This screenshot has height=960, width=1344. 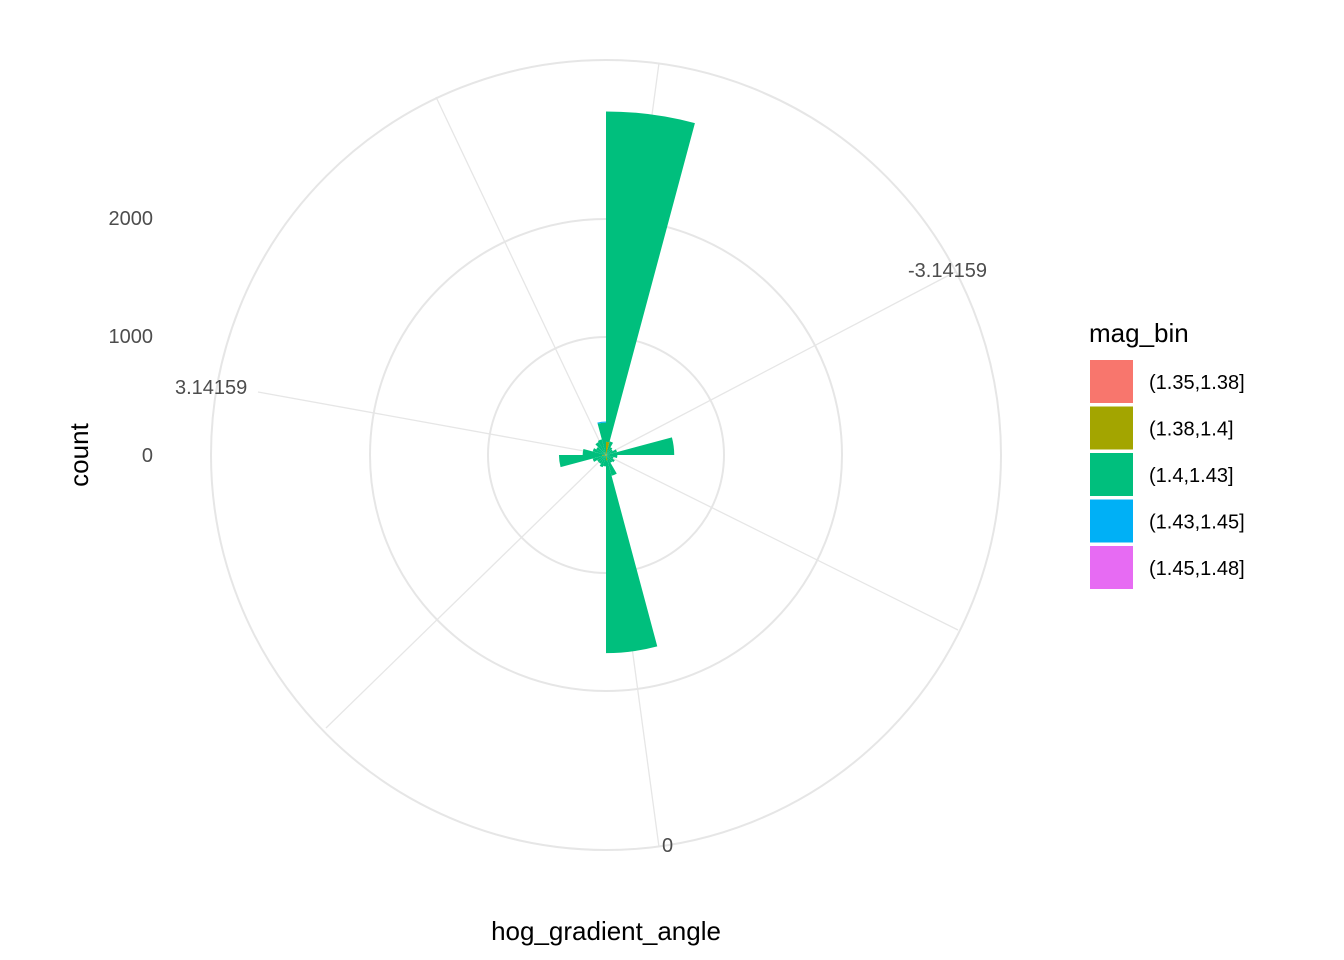 What do you see at coordinates (131, 219) in the screenshot?
I see `radial-tick-label-2000: 2000` at bounding box center [131, 219].